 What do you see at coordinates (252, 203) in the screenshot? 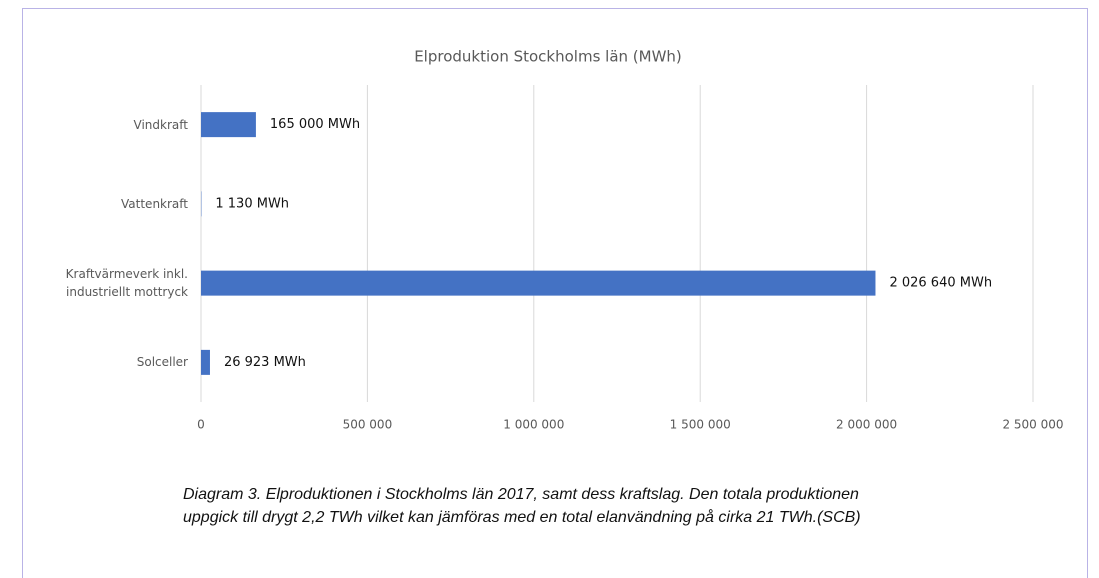
I see `value-label: 1 130 MWh` at bounding box center [252, 203].